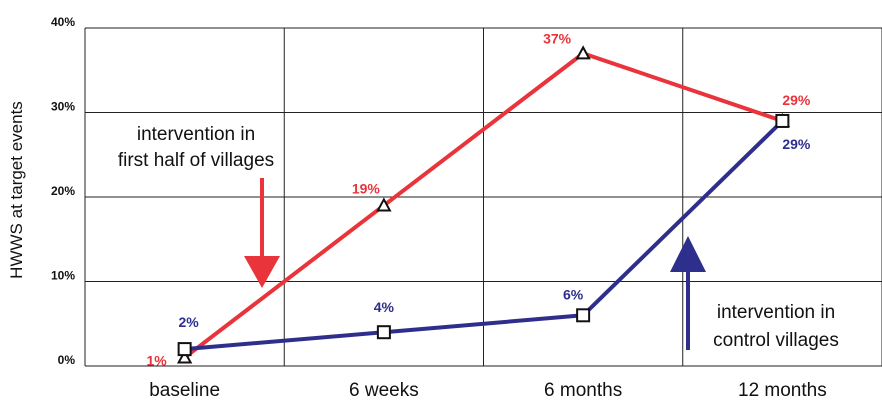 Image resolution: width=882 pixels, height=405 pixels. Describe the element at coordinates (184, 390) in the screenshot. I see `x-tick-label: baseline` at that location.